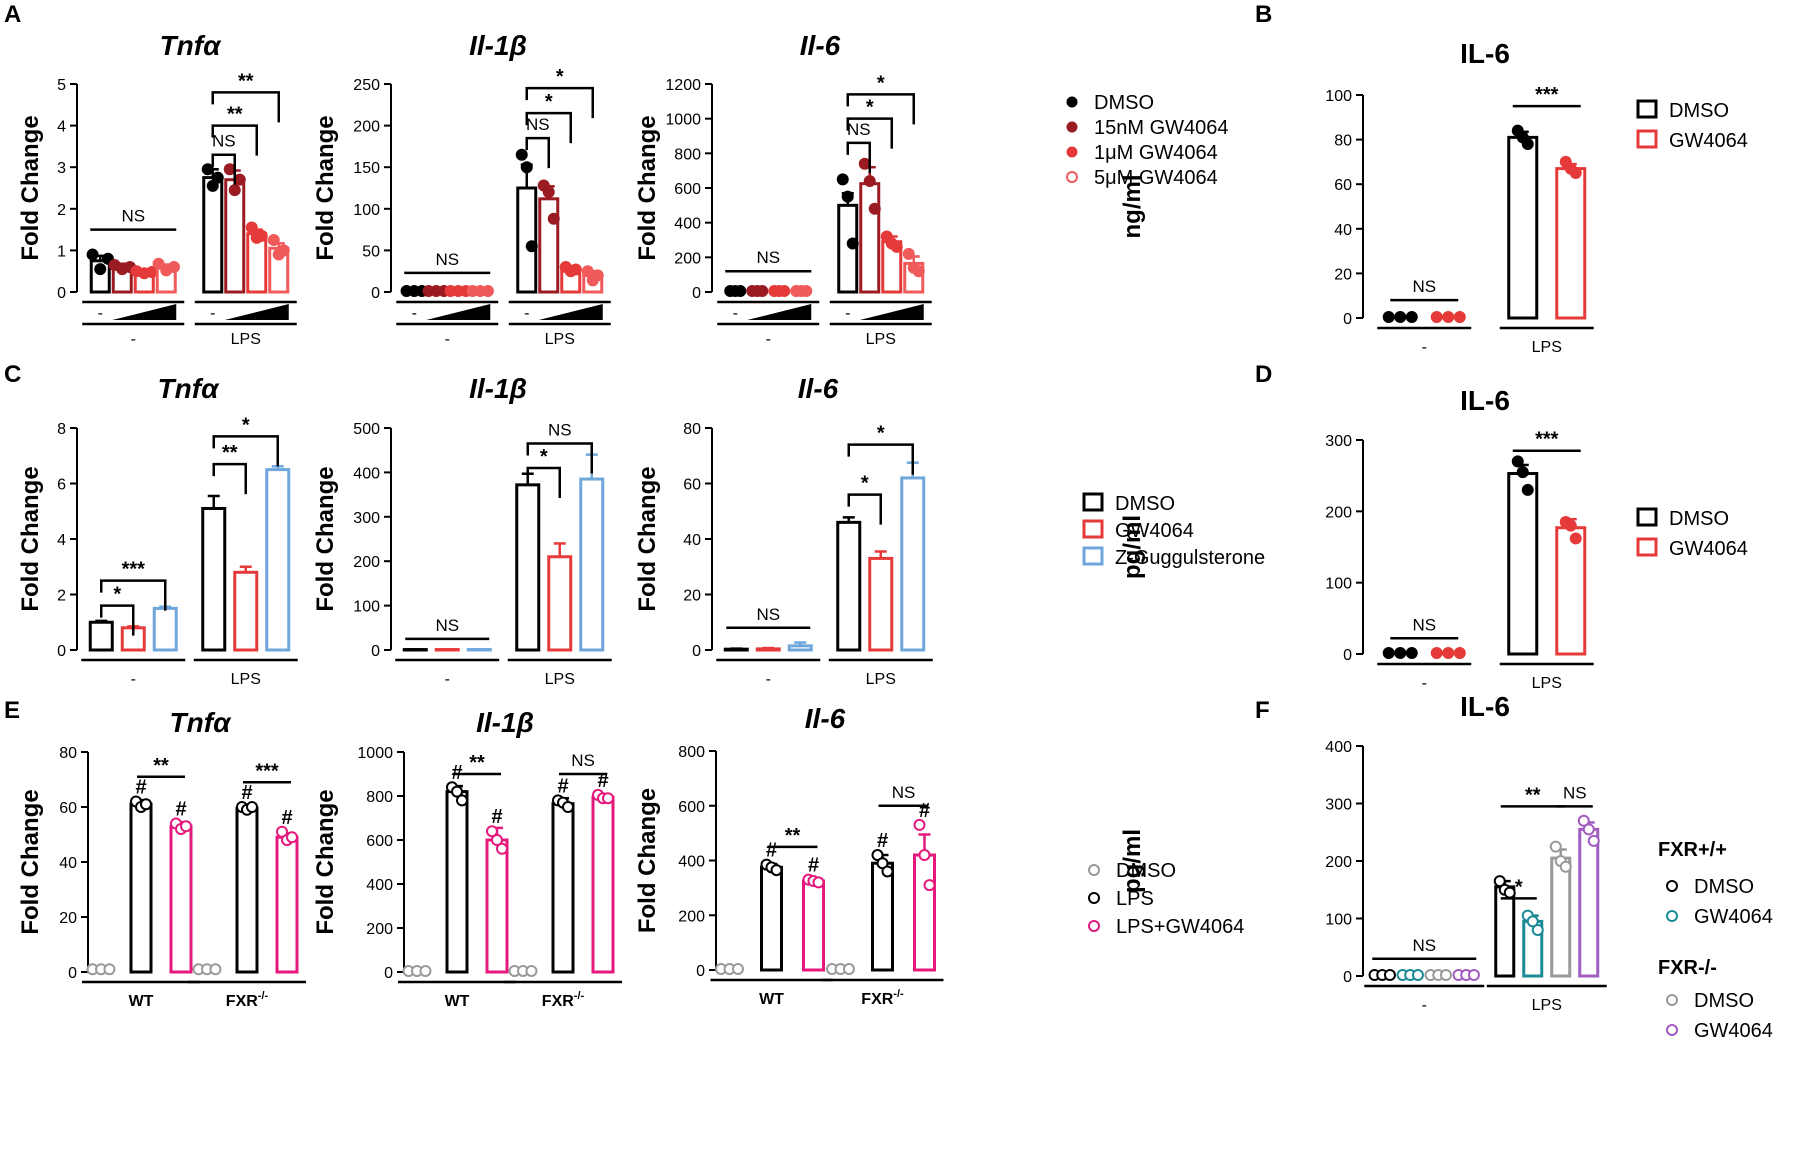  I want to click on legend-item-gw4064: GW4064, so click(1692, 140).